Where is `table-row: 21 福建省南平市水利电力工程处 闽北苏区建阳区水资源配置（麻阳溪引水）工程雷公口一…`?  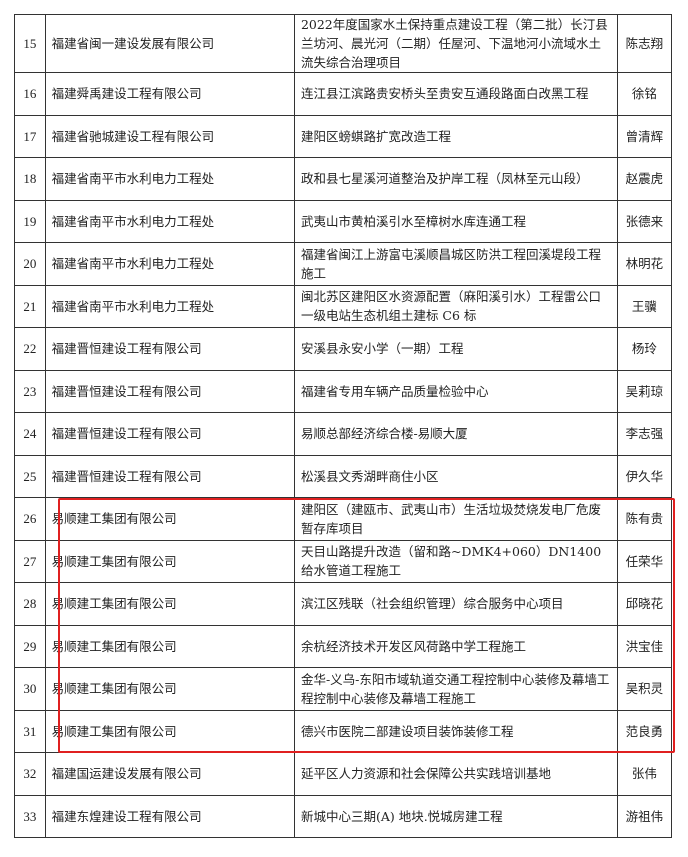 table-row: 21 福建省南平市水利电力工程处 闽北苏区建阳区水资源配置（麻阳溪引水）工程雷公口一… is located at coordinates (343, 306).